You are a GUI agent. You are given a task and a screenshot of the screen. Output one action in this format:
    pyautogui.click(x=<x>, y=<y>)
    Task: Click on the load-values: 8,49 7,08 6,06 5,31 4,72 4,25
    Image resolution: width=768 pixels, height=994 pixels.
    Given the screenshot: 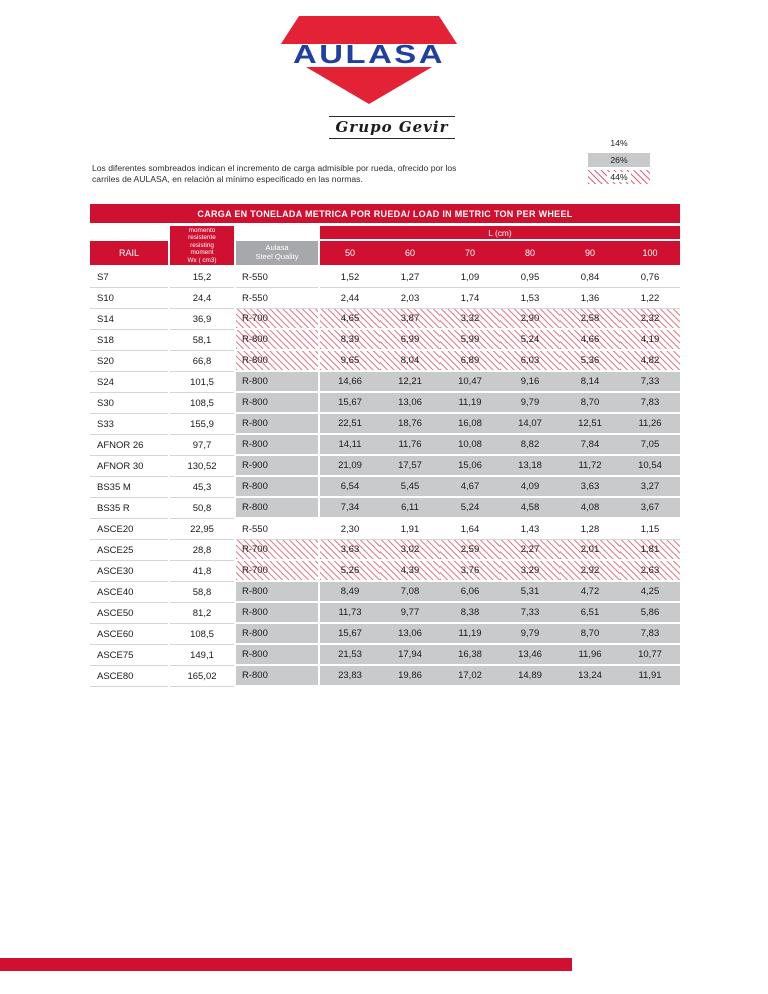 What is the action you would take?
    pyautogui.click(x=500, y=592)
    